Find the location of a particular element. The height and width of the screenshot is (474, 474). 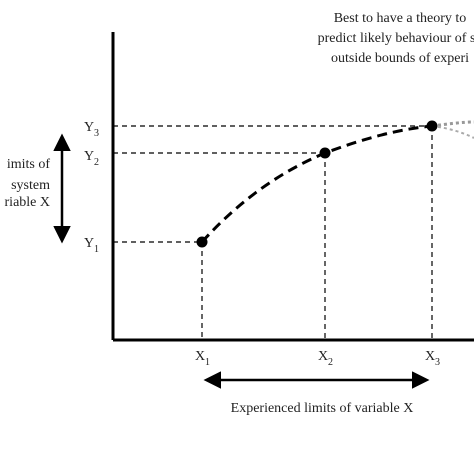

x-label-sub: 2 is located at coordinates (330, 362).